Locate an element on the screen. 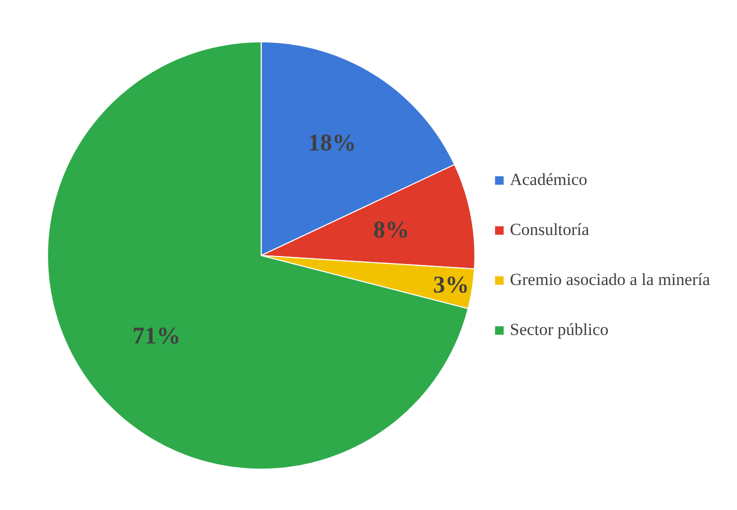 The width and height of the screenshot is (737, 510). legend-label: Académico is located at coordinates (549, 180).